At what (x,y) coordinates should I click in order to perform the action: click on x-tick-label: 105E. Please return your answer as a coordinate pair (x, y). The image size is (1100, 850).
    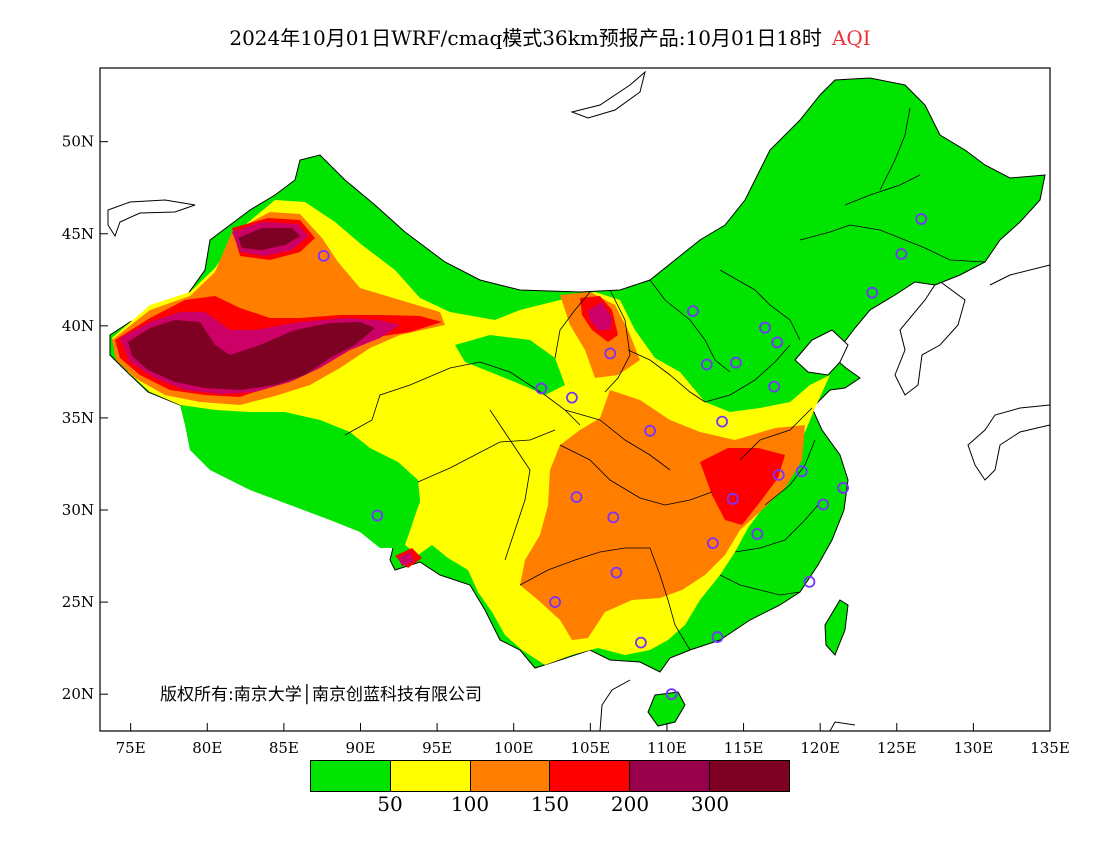
    Looking at the image, I should click on (591, 748).